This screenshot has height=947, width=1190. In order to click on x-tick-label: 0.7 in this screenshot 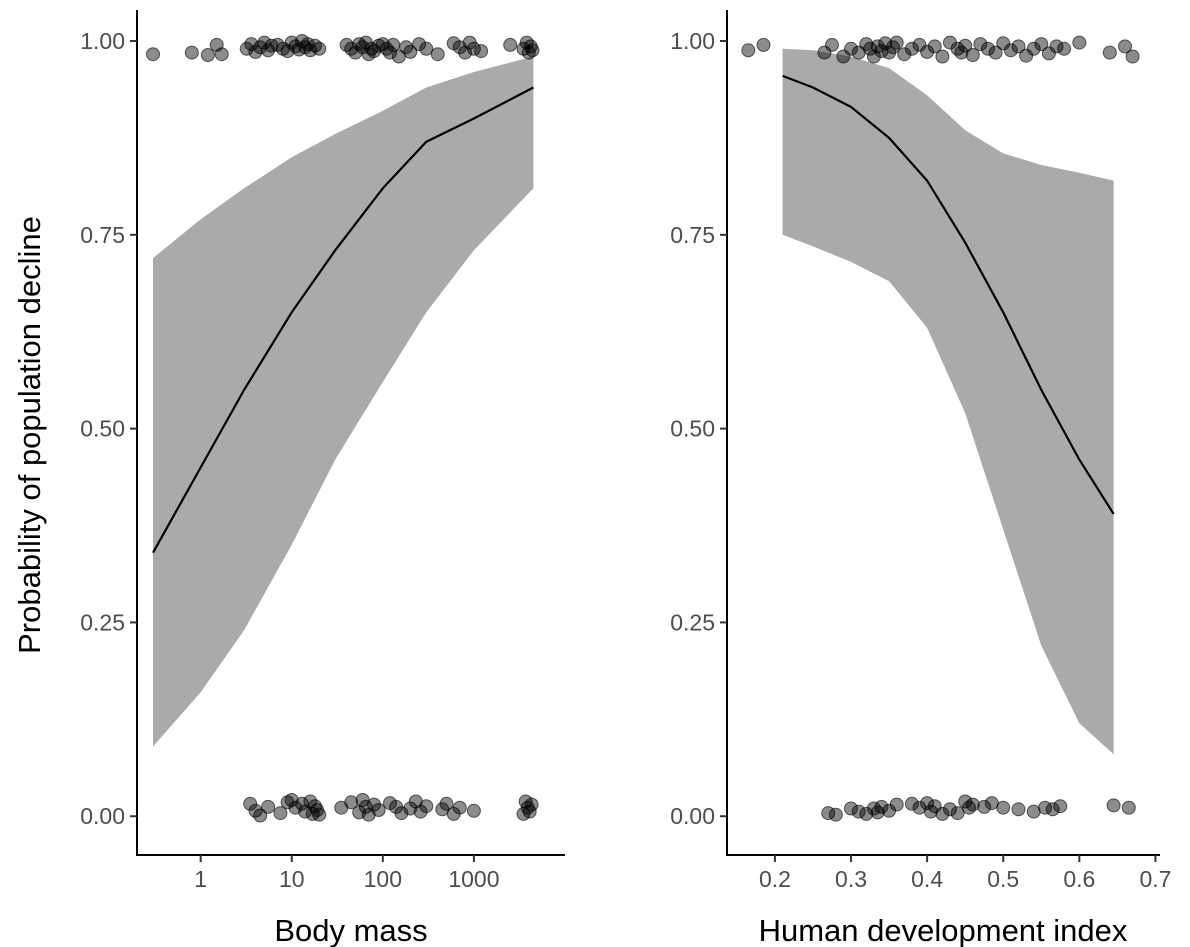, I will do `click(1155, 879)`.